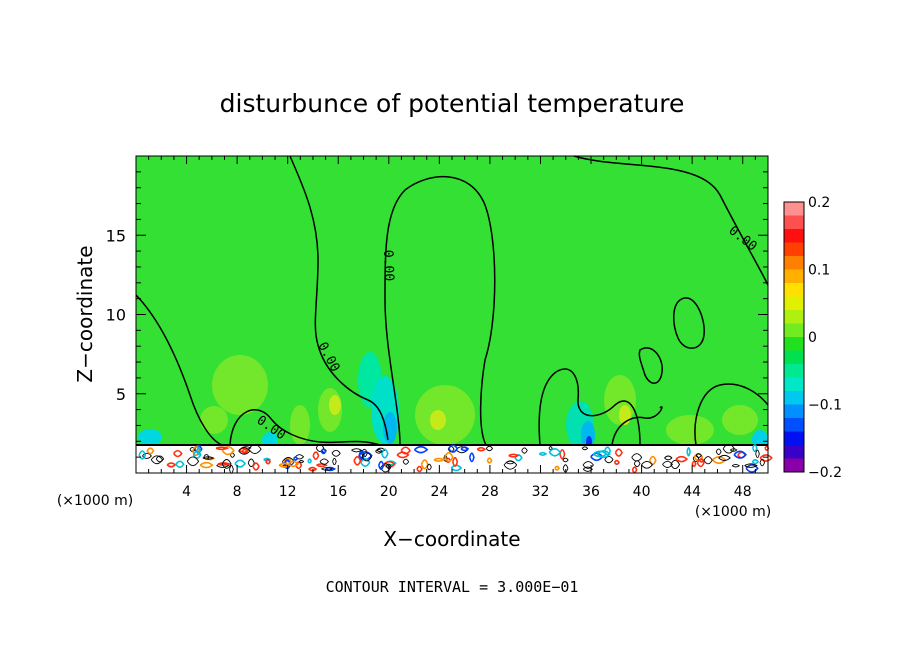  Describe the element at coordinates (452, 103) in the screenshot. I see `chart-title: disturbunce of potential temperature` at that location.